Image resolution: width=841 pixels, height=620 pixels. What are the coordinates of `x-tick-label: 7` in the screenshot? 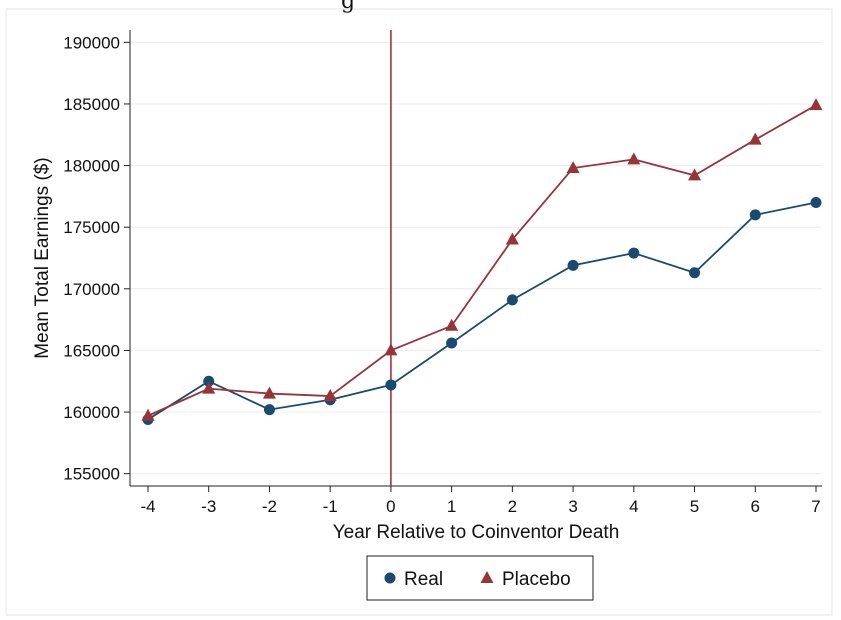 It's located at (815, 506).